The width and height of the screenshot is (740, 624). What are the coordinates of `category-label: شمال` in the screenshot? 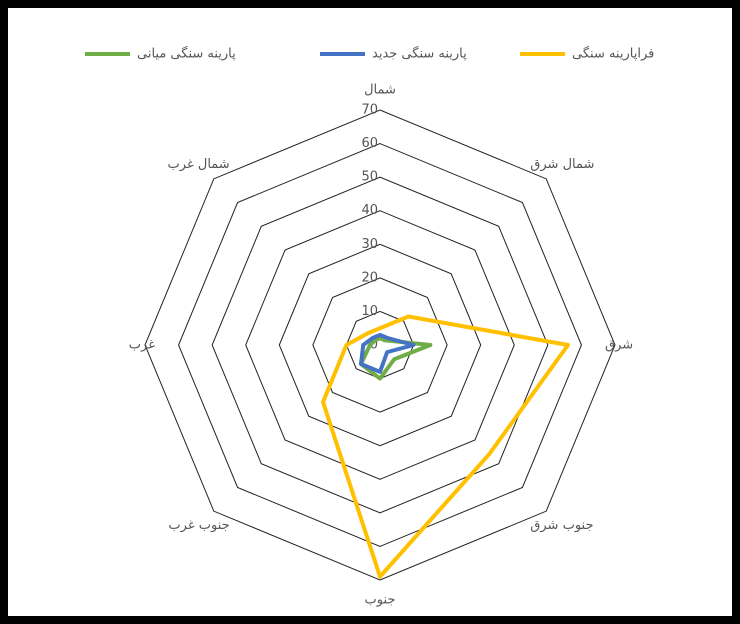 It's located at (380, 90).